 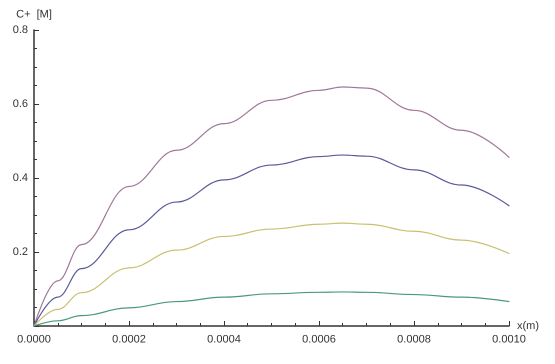 I want to click on y-axis-title: C+ [M], so click(x=34, y=14).